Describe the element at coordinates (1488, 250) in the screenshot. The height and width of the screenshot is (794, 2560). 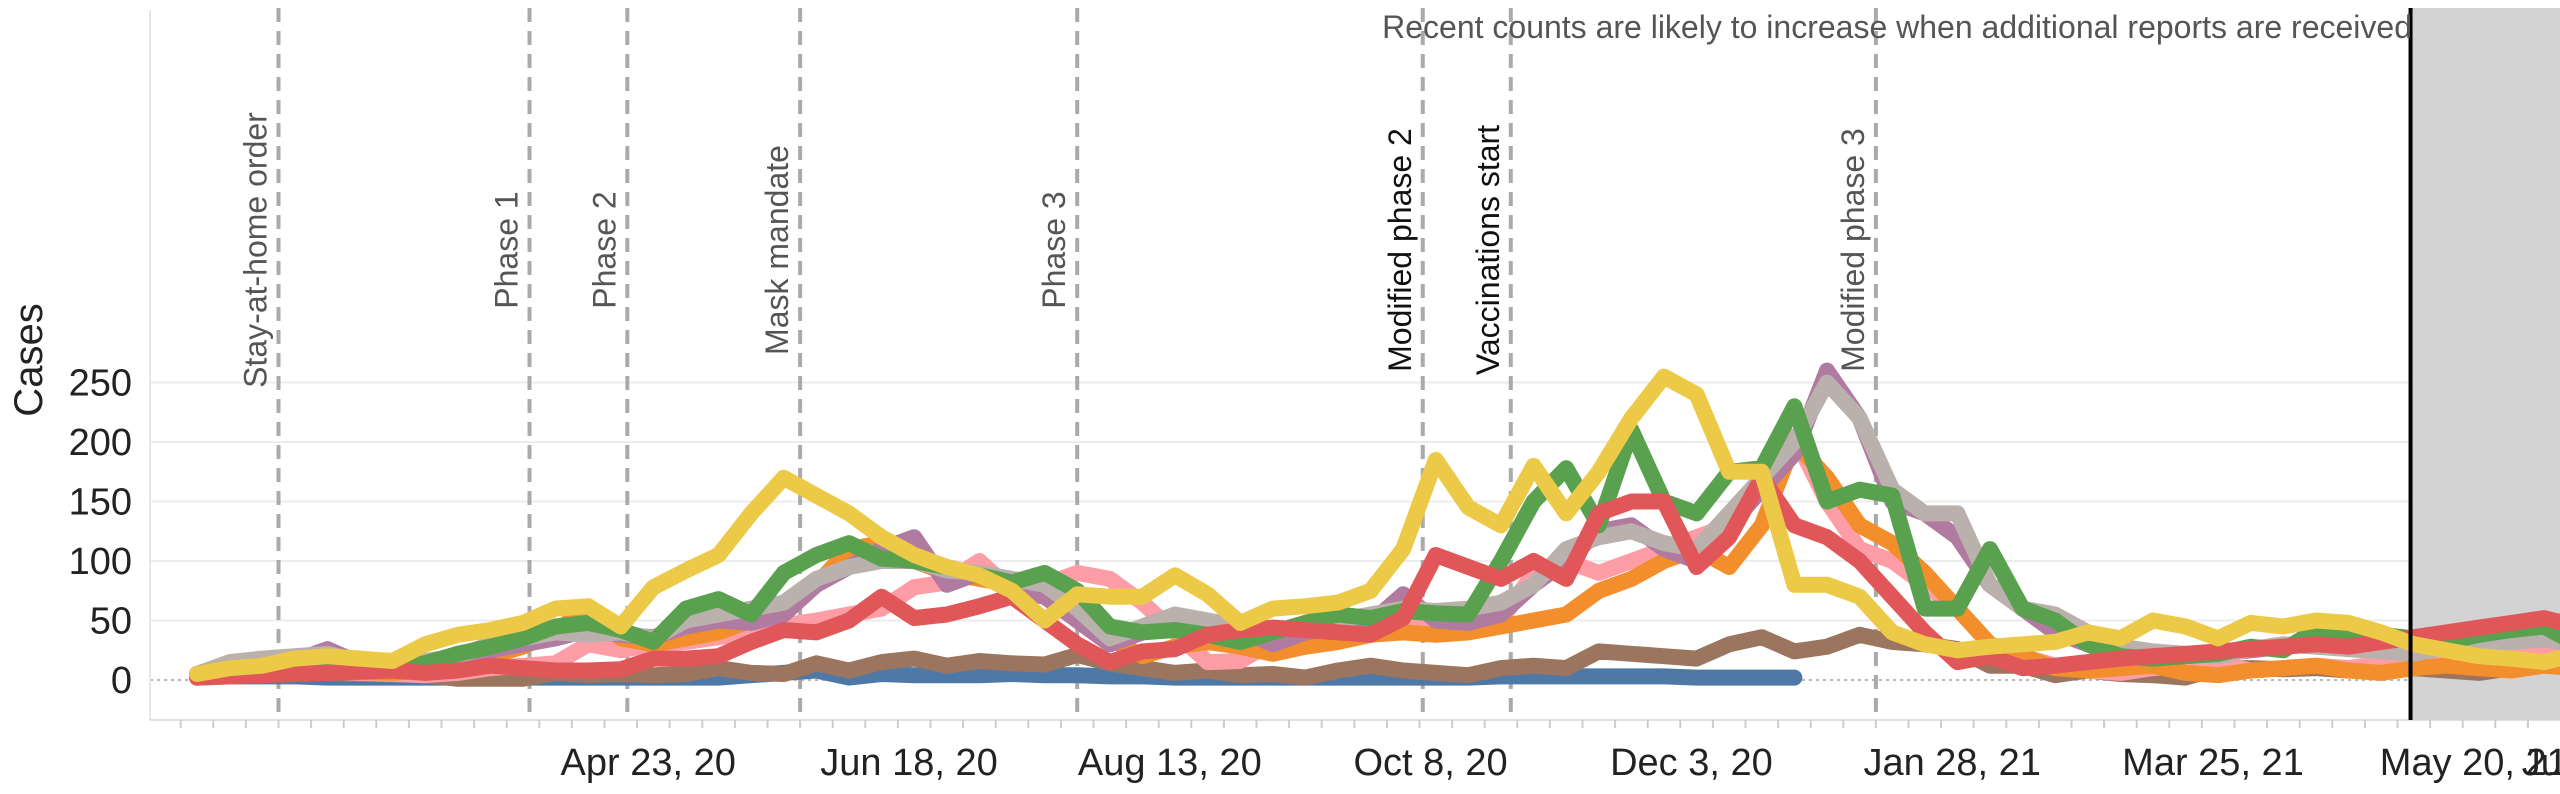
I see `event-label: Vaccinations start` at that location.